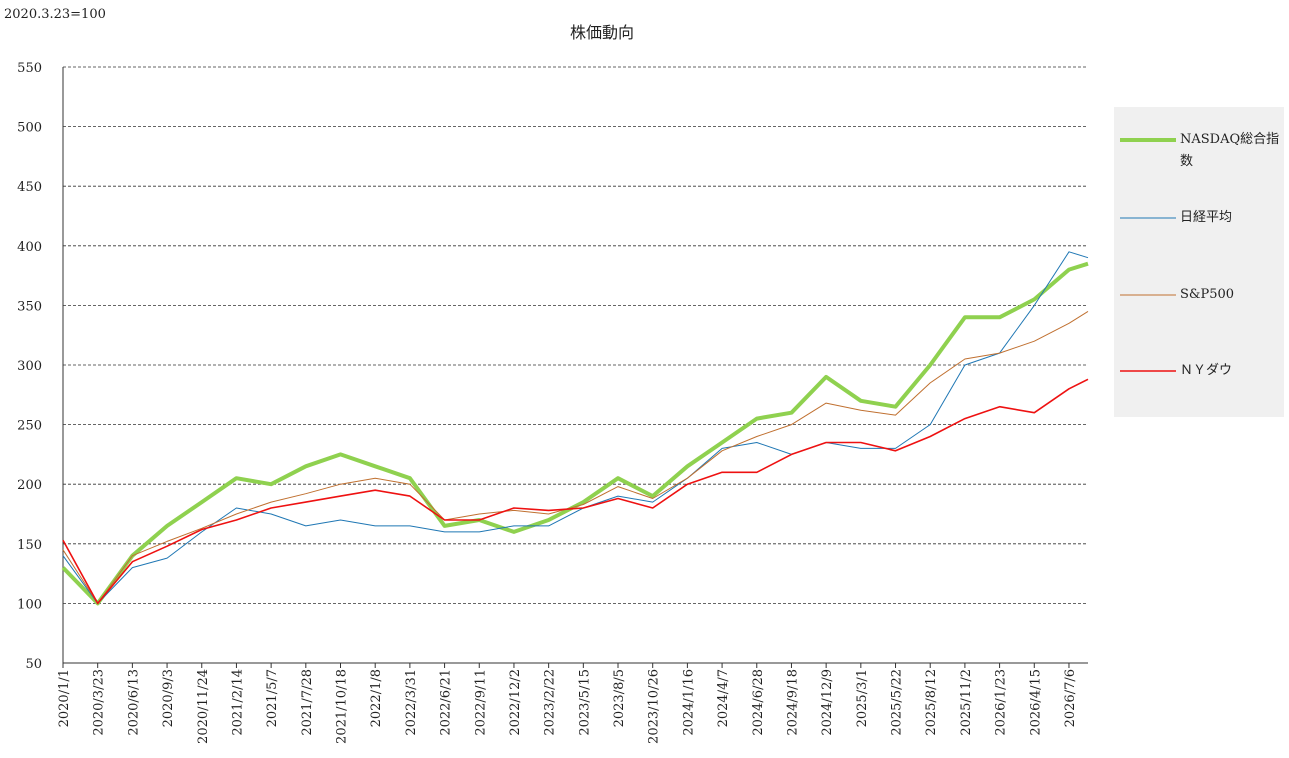 The width and height of the screenshot is (1289, 758). What do you see at coordinates (619, 698) in the screenshot?
I see `x-tick-label: 2023/8/5` at bounding box center [619, 698].